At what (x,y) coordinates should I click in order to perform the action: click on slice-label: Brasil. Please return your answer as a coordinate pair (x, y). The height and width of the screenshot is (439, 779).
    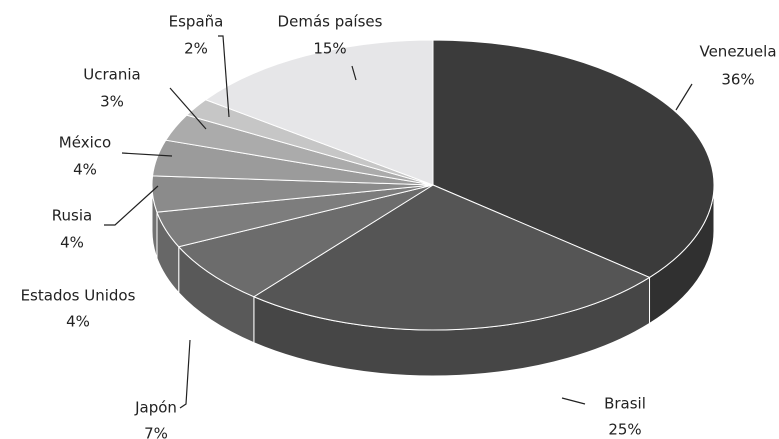
    Looking at the image, I should click on (625, 404).